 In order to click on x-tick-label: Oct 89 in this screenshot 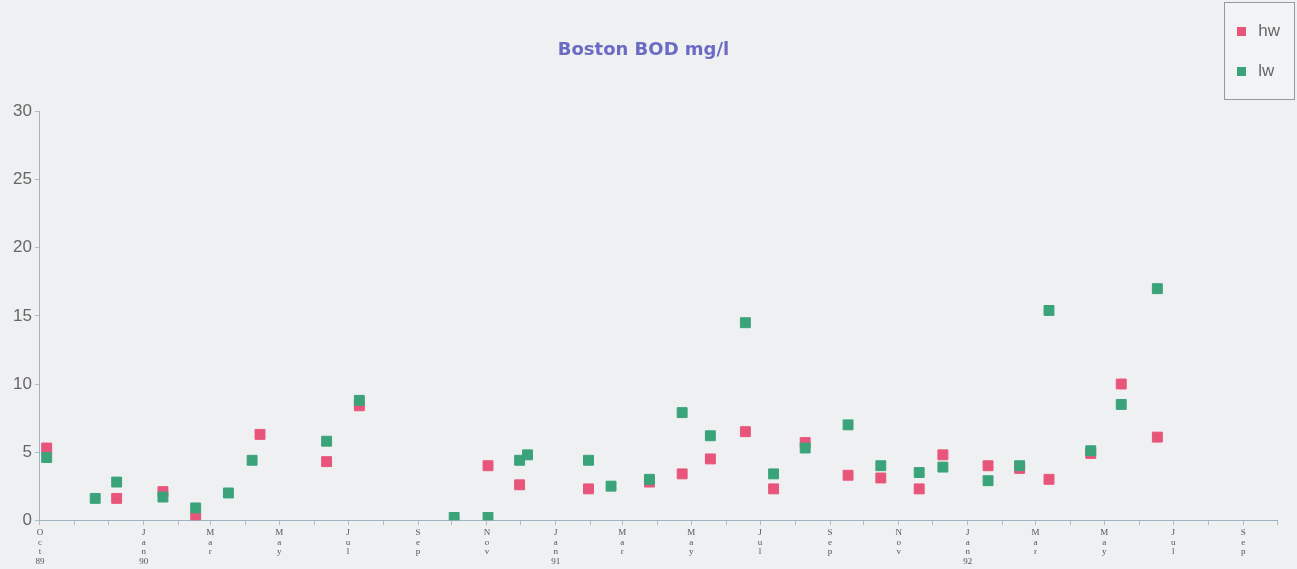, I will do `click(40, 546)`.